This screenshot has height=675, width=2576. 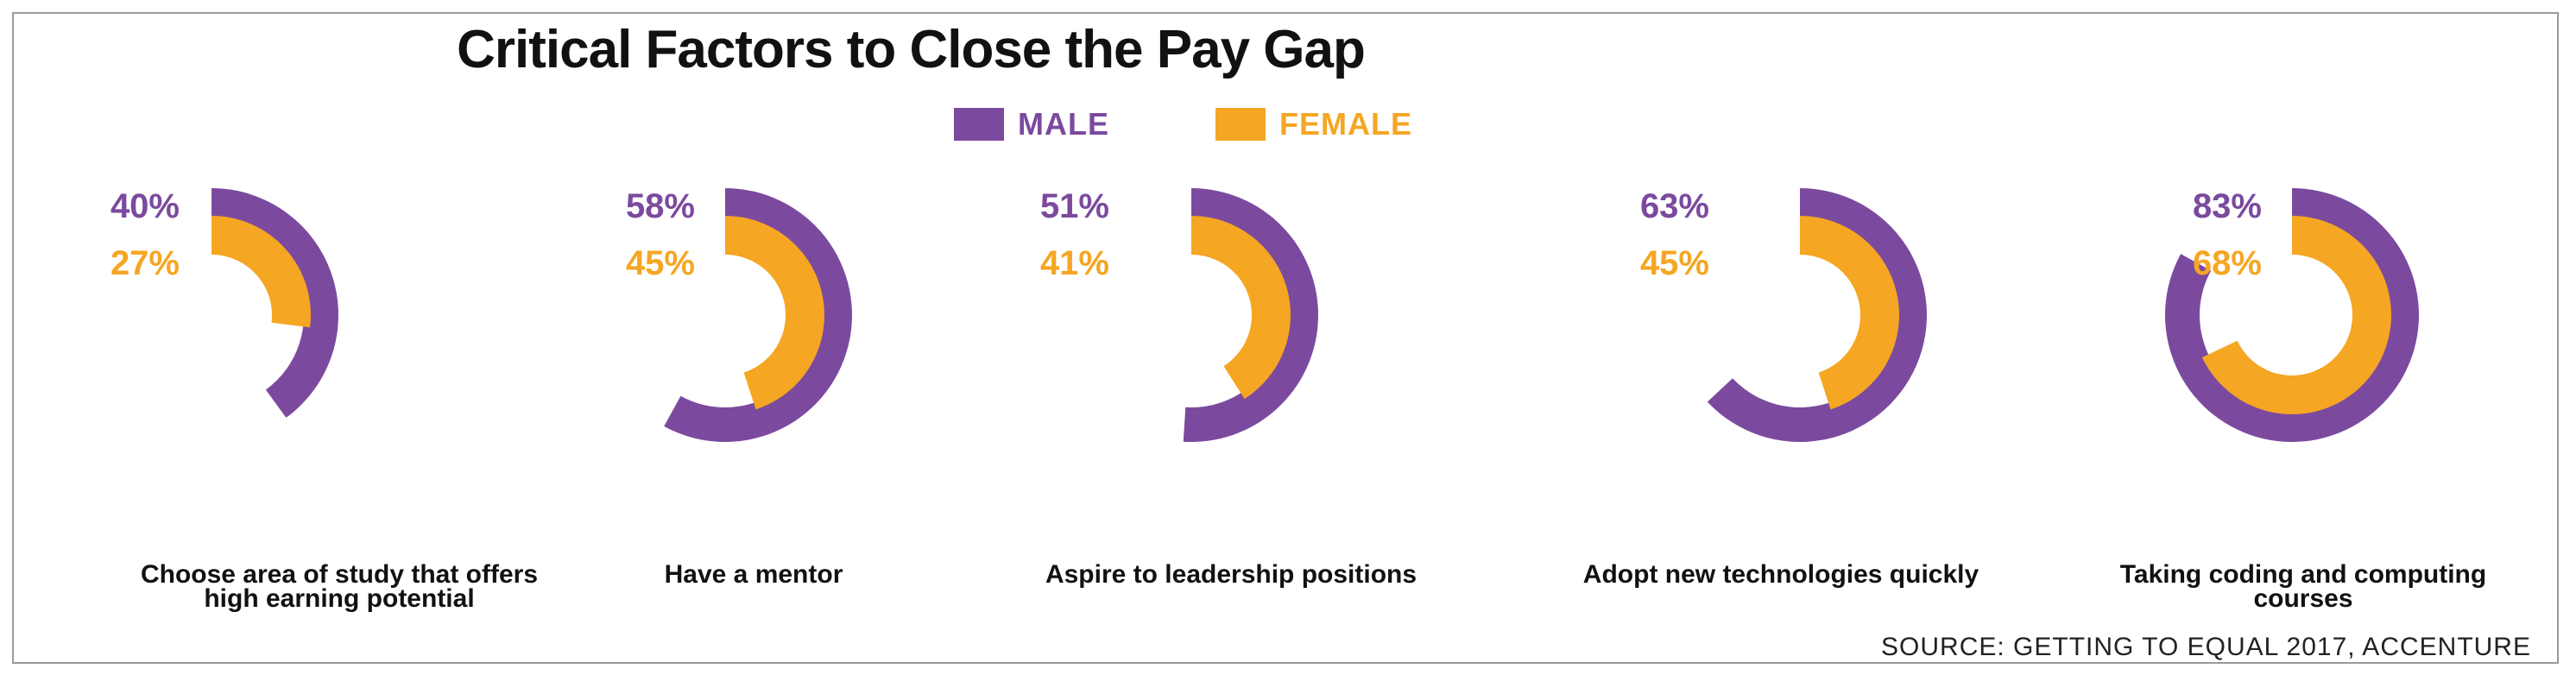 What do you see at coordinates (660, 263) in the screenshot?
I see `female-value-label-2: 45%` at bounding box center [660, 263].